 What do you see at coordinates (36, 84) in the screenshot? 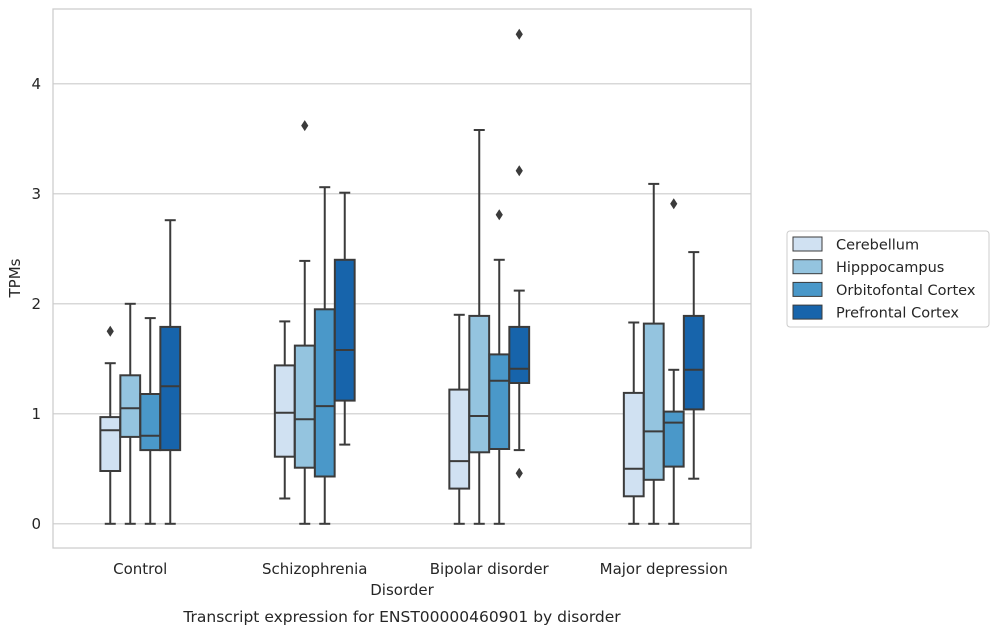
I see `y-tick-label: 4` at bounding box center [36, 84].